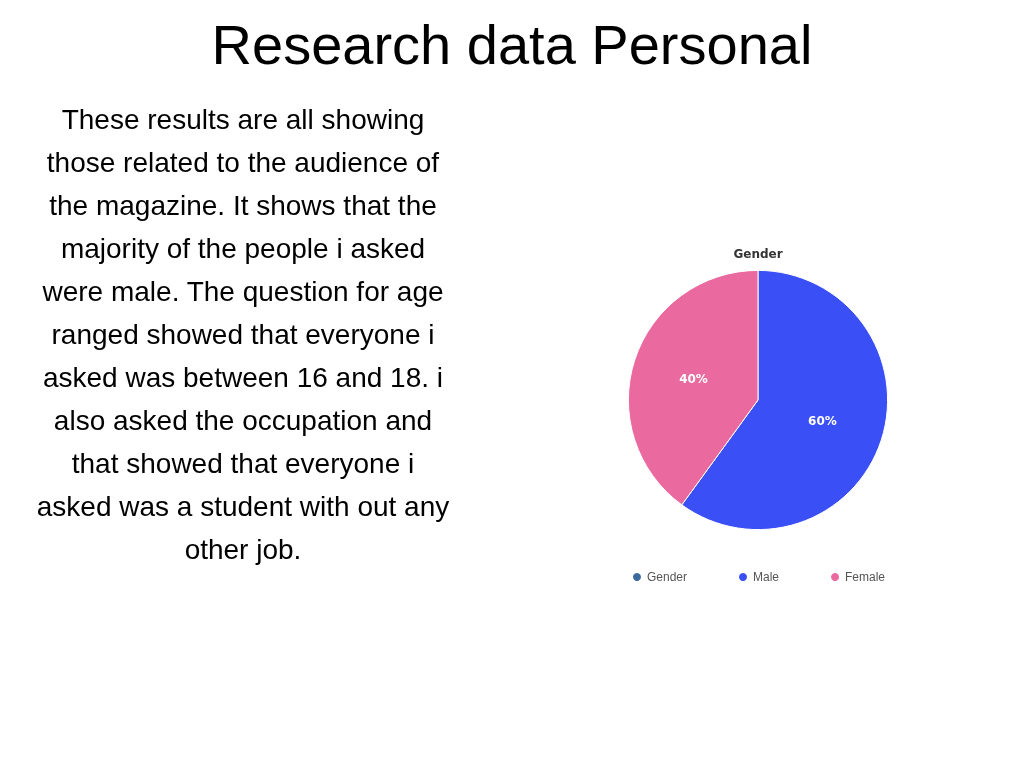 This screenshot has height=768, width=1024. What do you see at coordinates (667, 577) in the screenshot?
I see `legend-label: Gender` at bounding box center [667, 577].